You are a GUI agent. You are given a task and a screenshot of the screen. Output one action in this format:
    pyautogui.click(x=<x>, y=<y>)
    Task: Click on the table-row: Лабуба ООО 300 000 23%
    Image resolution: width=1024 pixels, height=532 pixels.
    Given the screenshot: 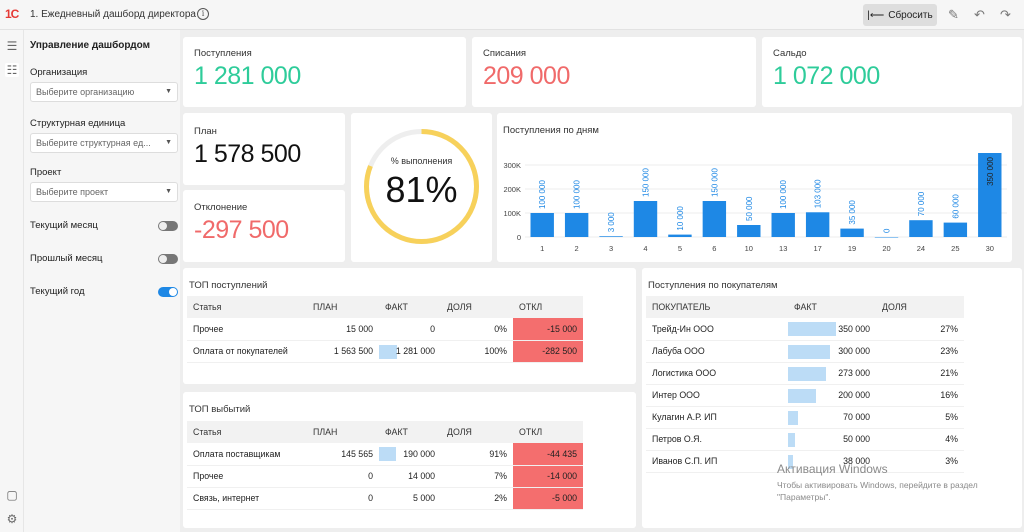 What is the action you would take?
    pyautogui.click(x=805, y=351)
    